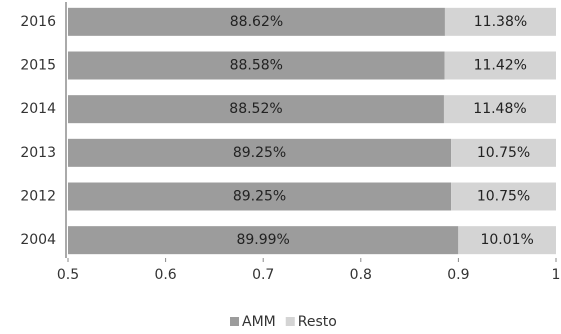 The width and height of the screenshot is (561, 334). I want to click on data-label: 10.01%, so click(506, 240).